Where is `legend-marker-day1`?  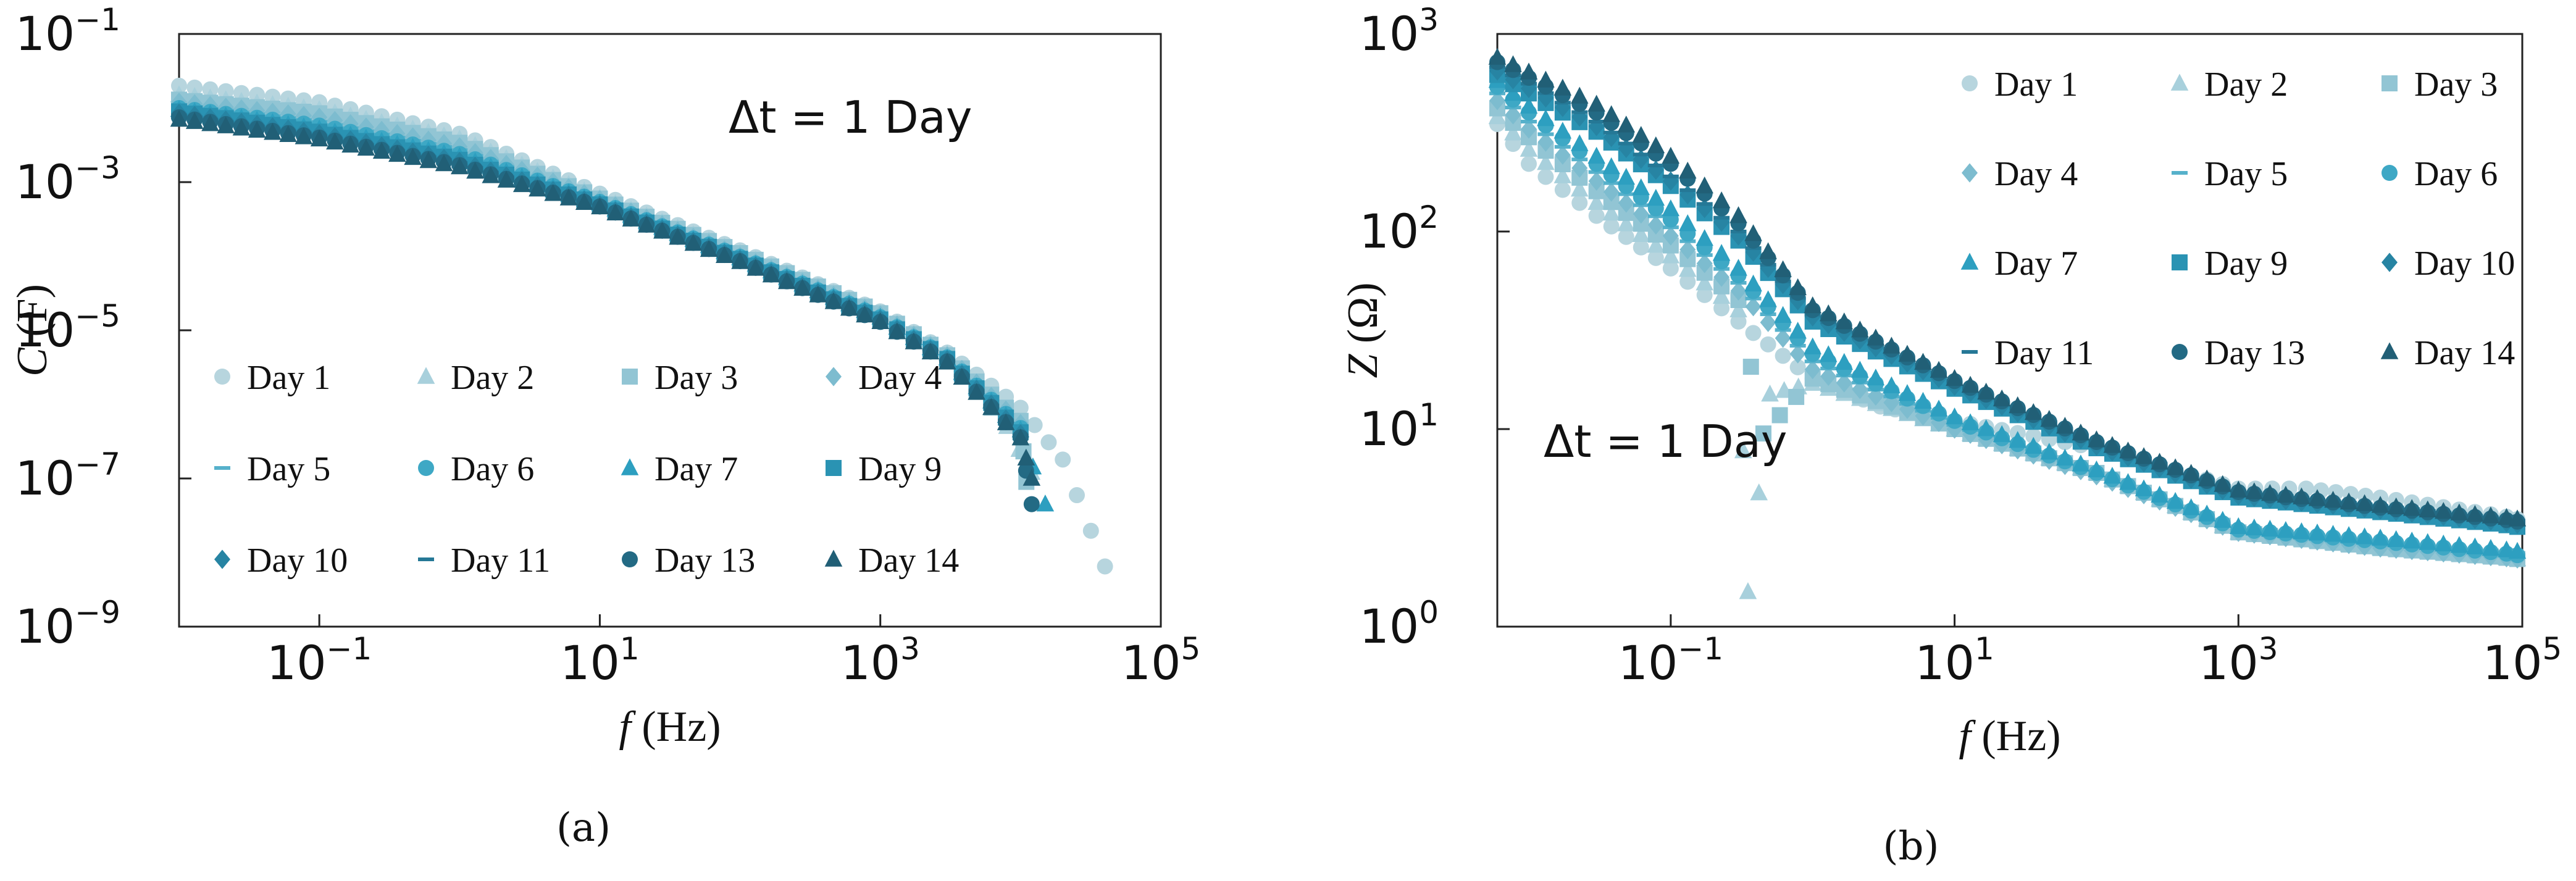 legend-marker-day1 is located at coordinates (1970, 83).